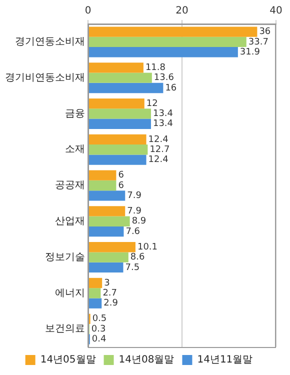 This screenshot has width=290, height=375. What do you see at coordinates (258, 42) in the screenshot?
I see `data-label: 33.7` at bounding box center [258, 42].